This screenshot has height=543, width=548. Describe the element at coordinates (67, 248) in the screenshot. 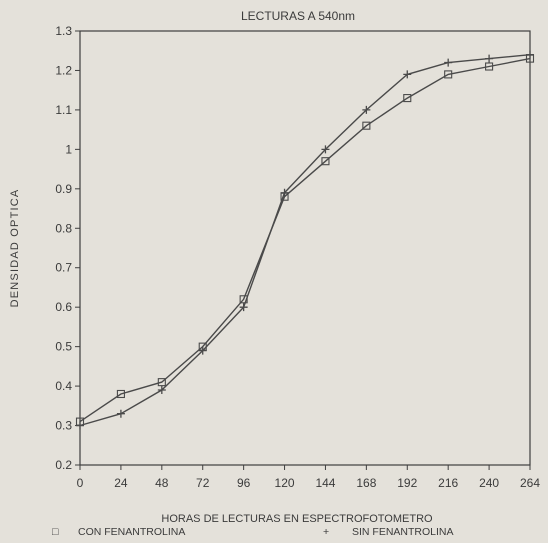

I see `y-axis: 0.2 0.3 0.4 0.5 0.6 0.7 0.8 0.9 1 1.1 1.2 1.3` at that location.